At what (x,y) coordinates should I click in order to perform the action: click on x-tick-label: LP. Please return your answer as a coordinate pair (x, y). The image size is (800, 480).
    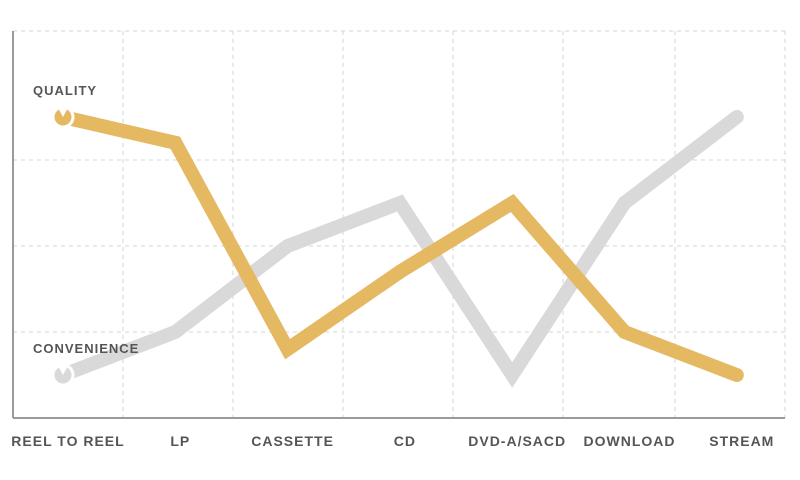
    Looking at the image, I should click on (180, 441).